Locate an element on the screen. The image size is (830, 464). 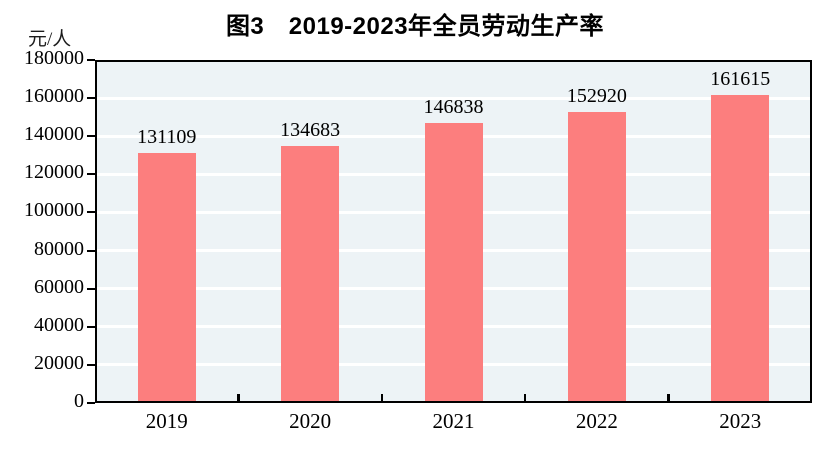
y-axis-tick-label: 80000 is located at coordinates (59, 248).